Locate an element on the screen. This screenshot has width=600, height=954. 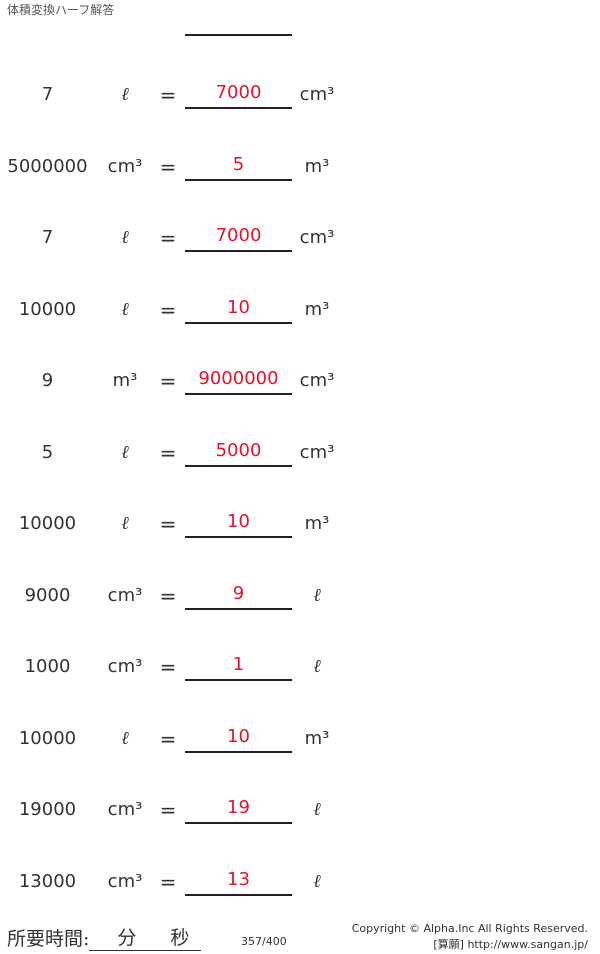
minutes-label: 分 is located at coordinates (127, 938).